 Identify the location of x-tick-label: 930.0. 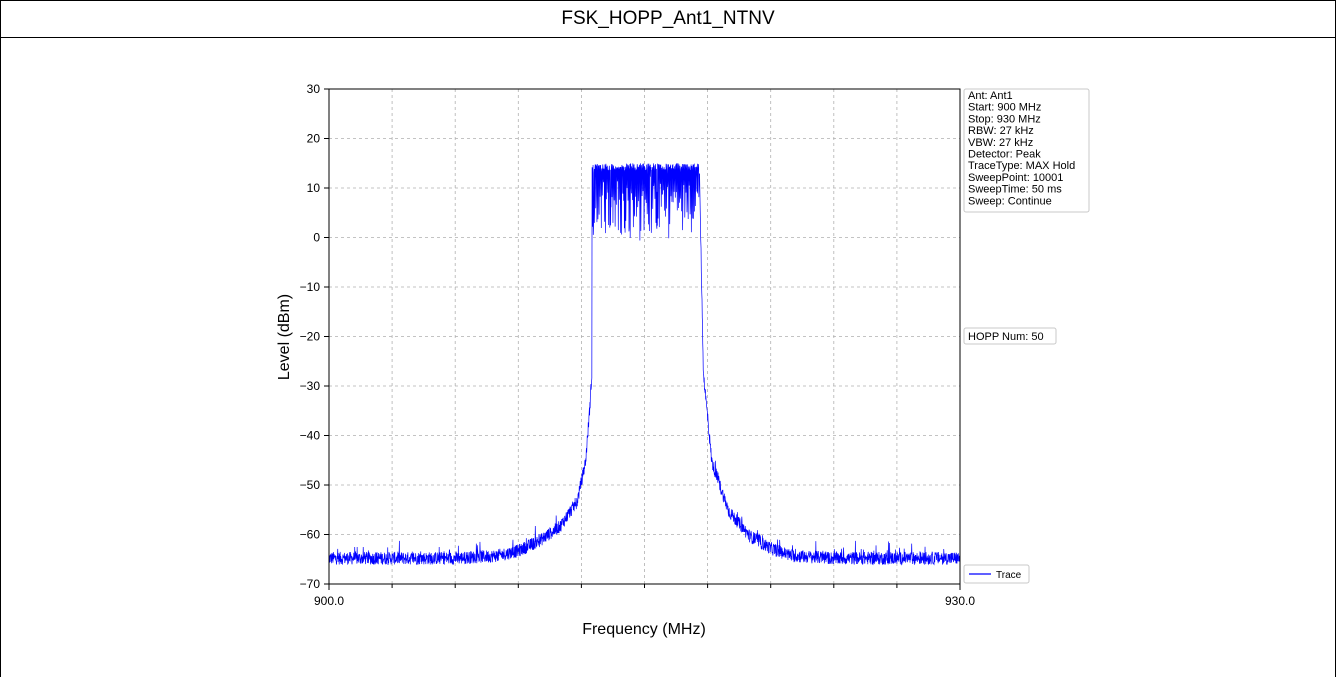
(960, 601).